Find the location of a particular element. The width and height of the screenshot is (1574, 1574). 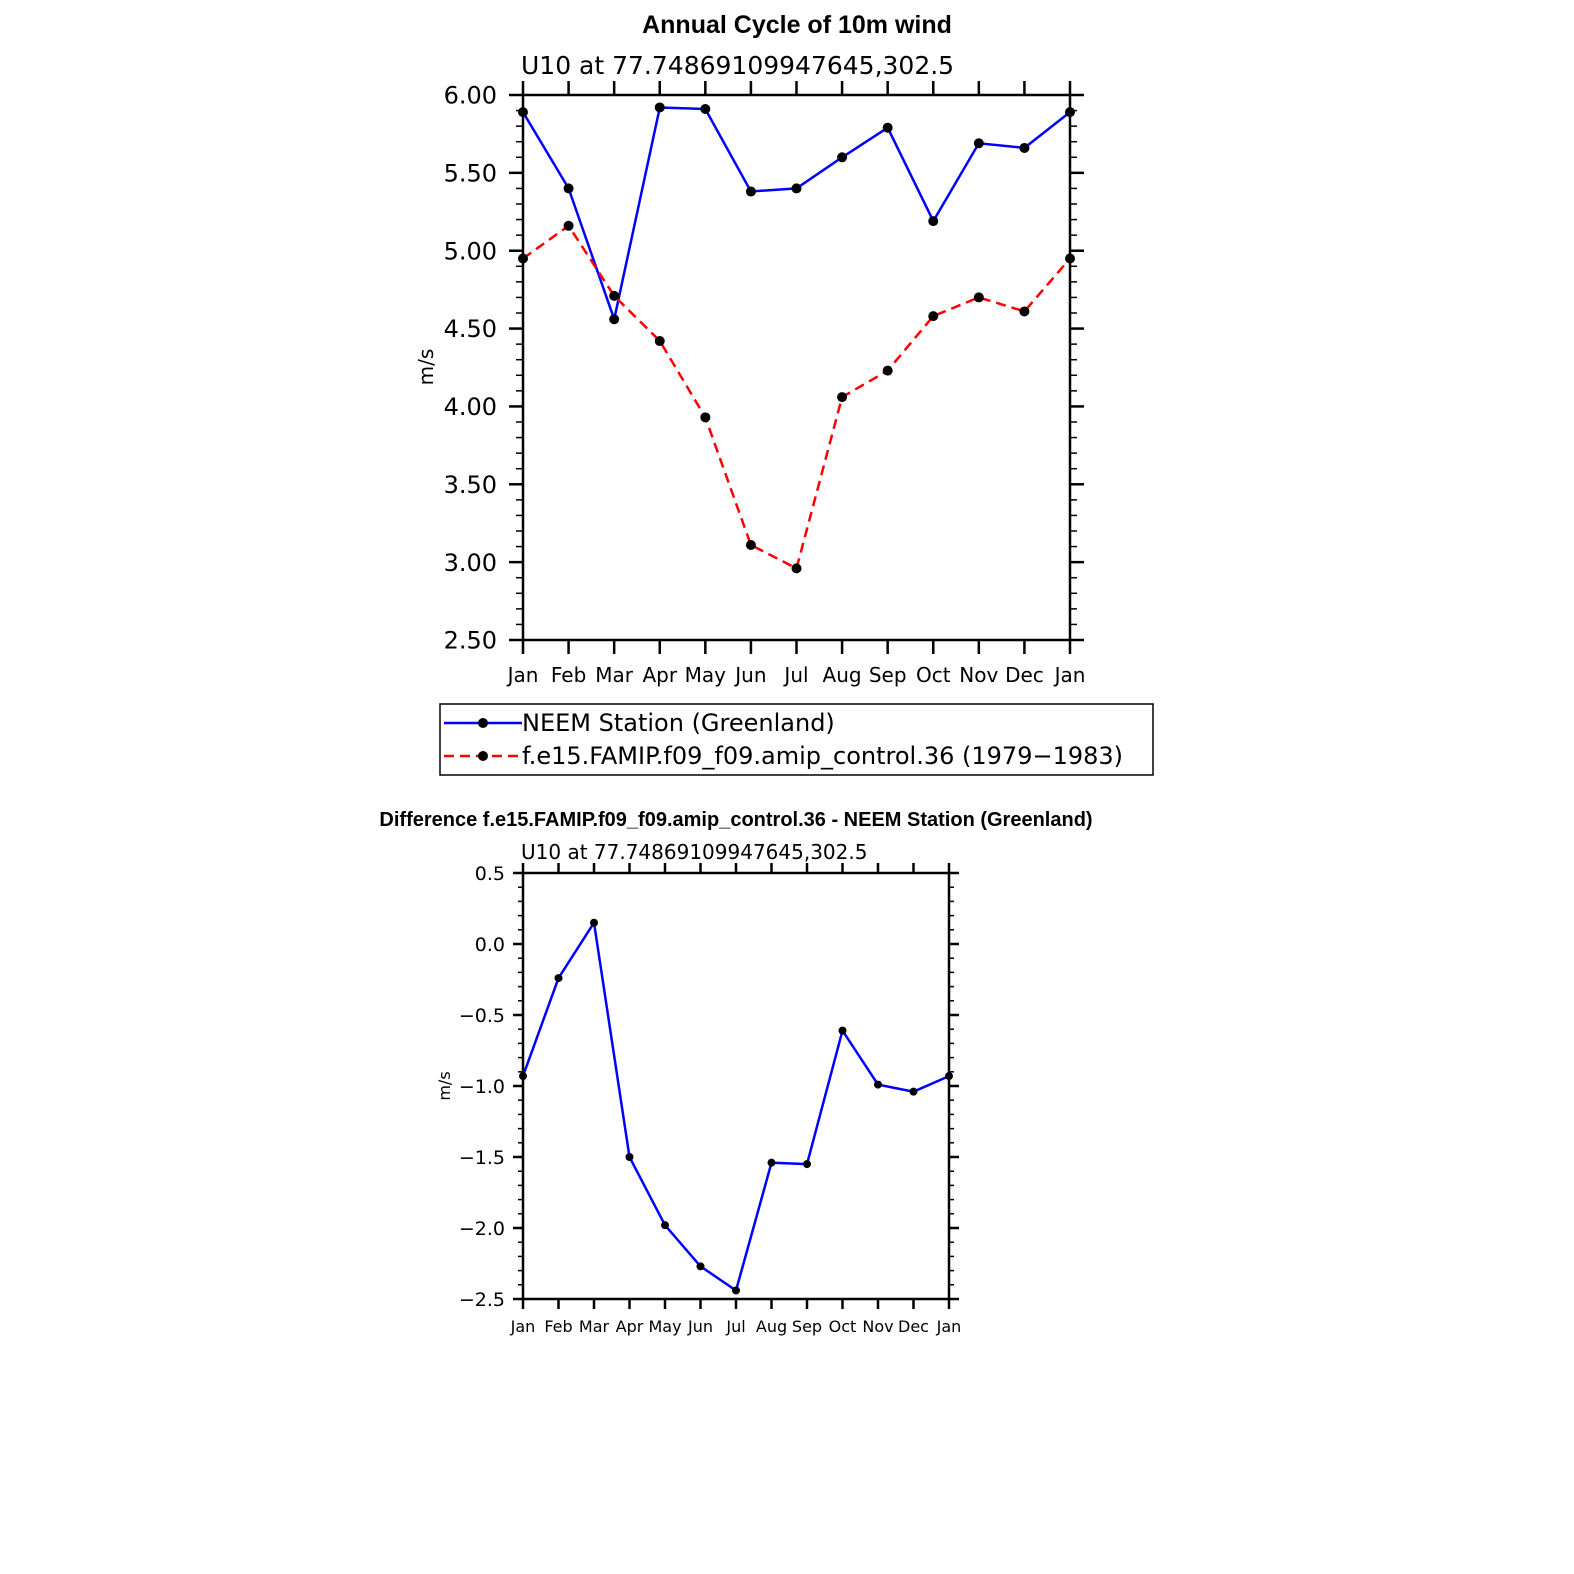

chart1-ytick-label: 4.50 is located at coordinates (470, 329).